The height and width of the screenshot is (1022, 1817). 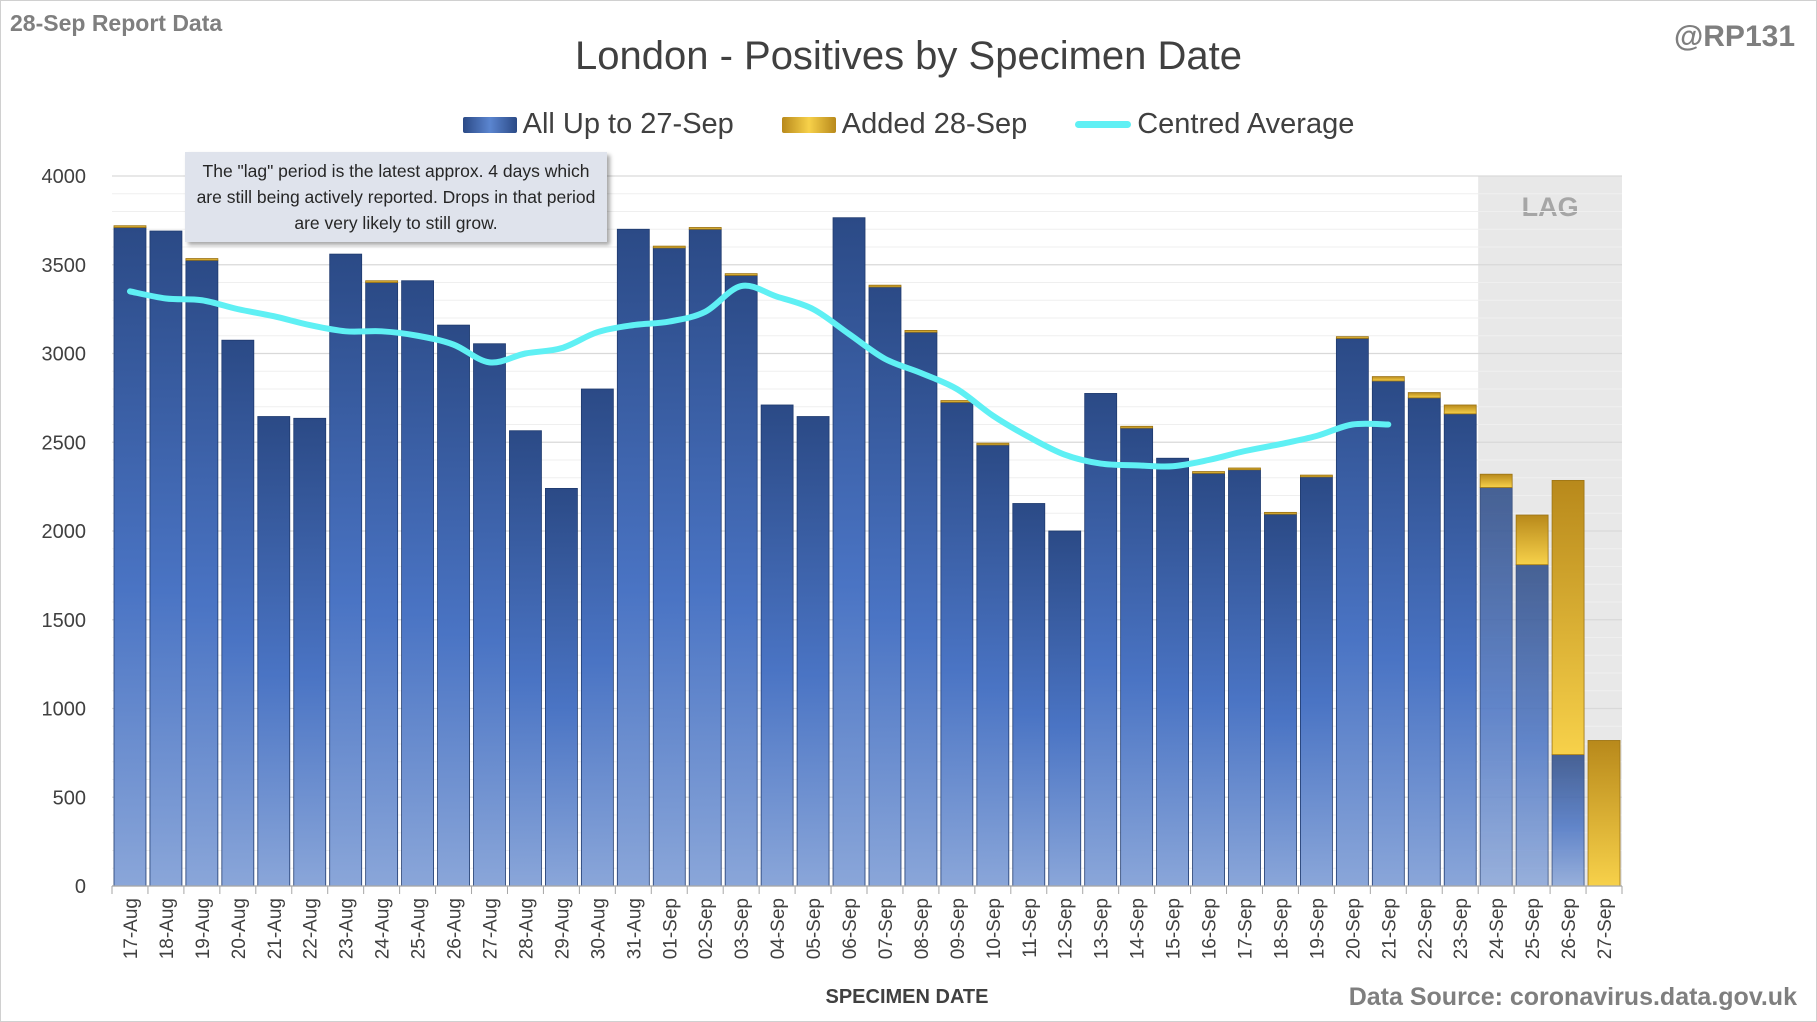 I want to click on x-tick-label: 08-Sep, so click(x=922, y=928).